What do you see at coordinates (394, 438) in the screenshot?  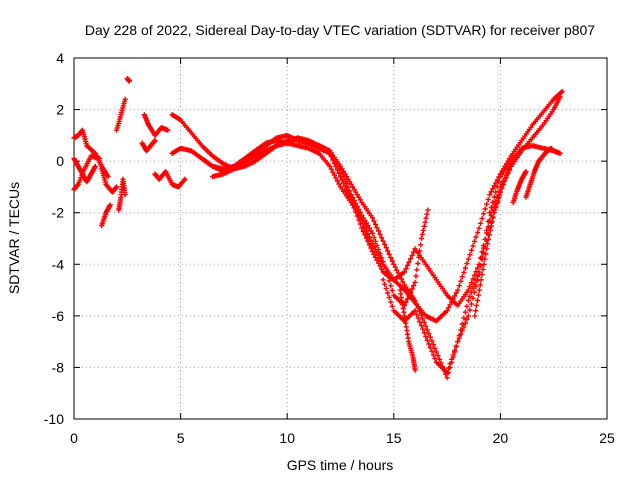 I see `x-tick-label: 15` at bounding box center [394, 438].